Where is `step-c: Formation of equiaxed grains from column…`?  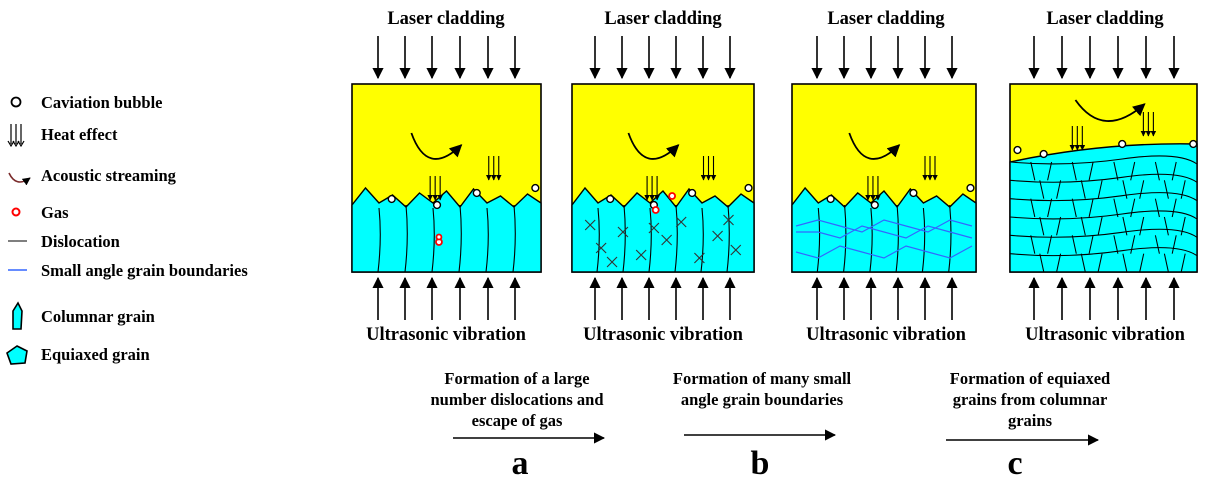 step-c: Formation of equiaxed grains from column… is located at coordinates (1028, 424).